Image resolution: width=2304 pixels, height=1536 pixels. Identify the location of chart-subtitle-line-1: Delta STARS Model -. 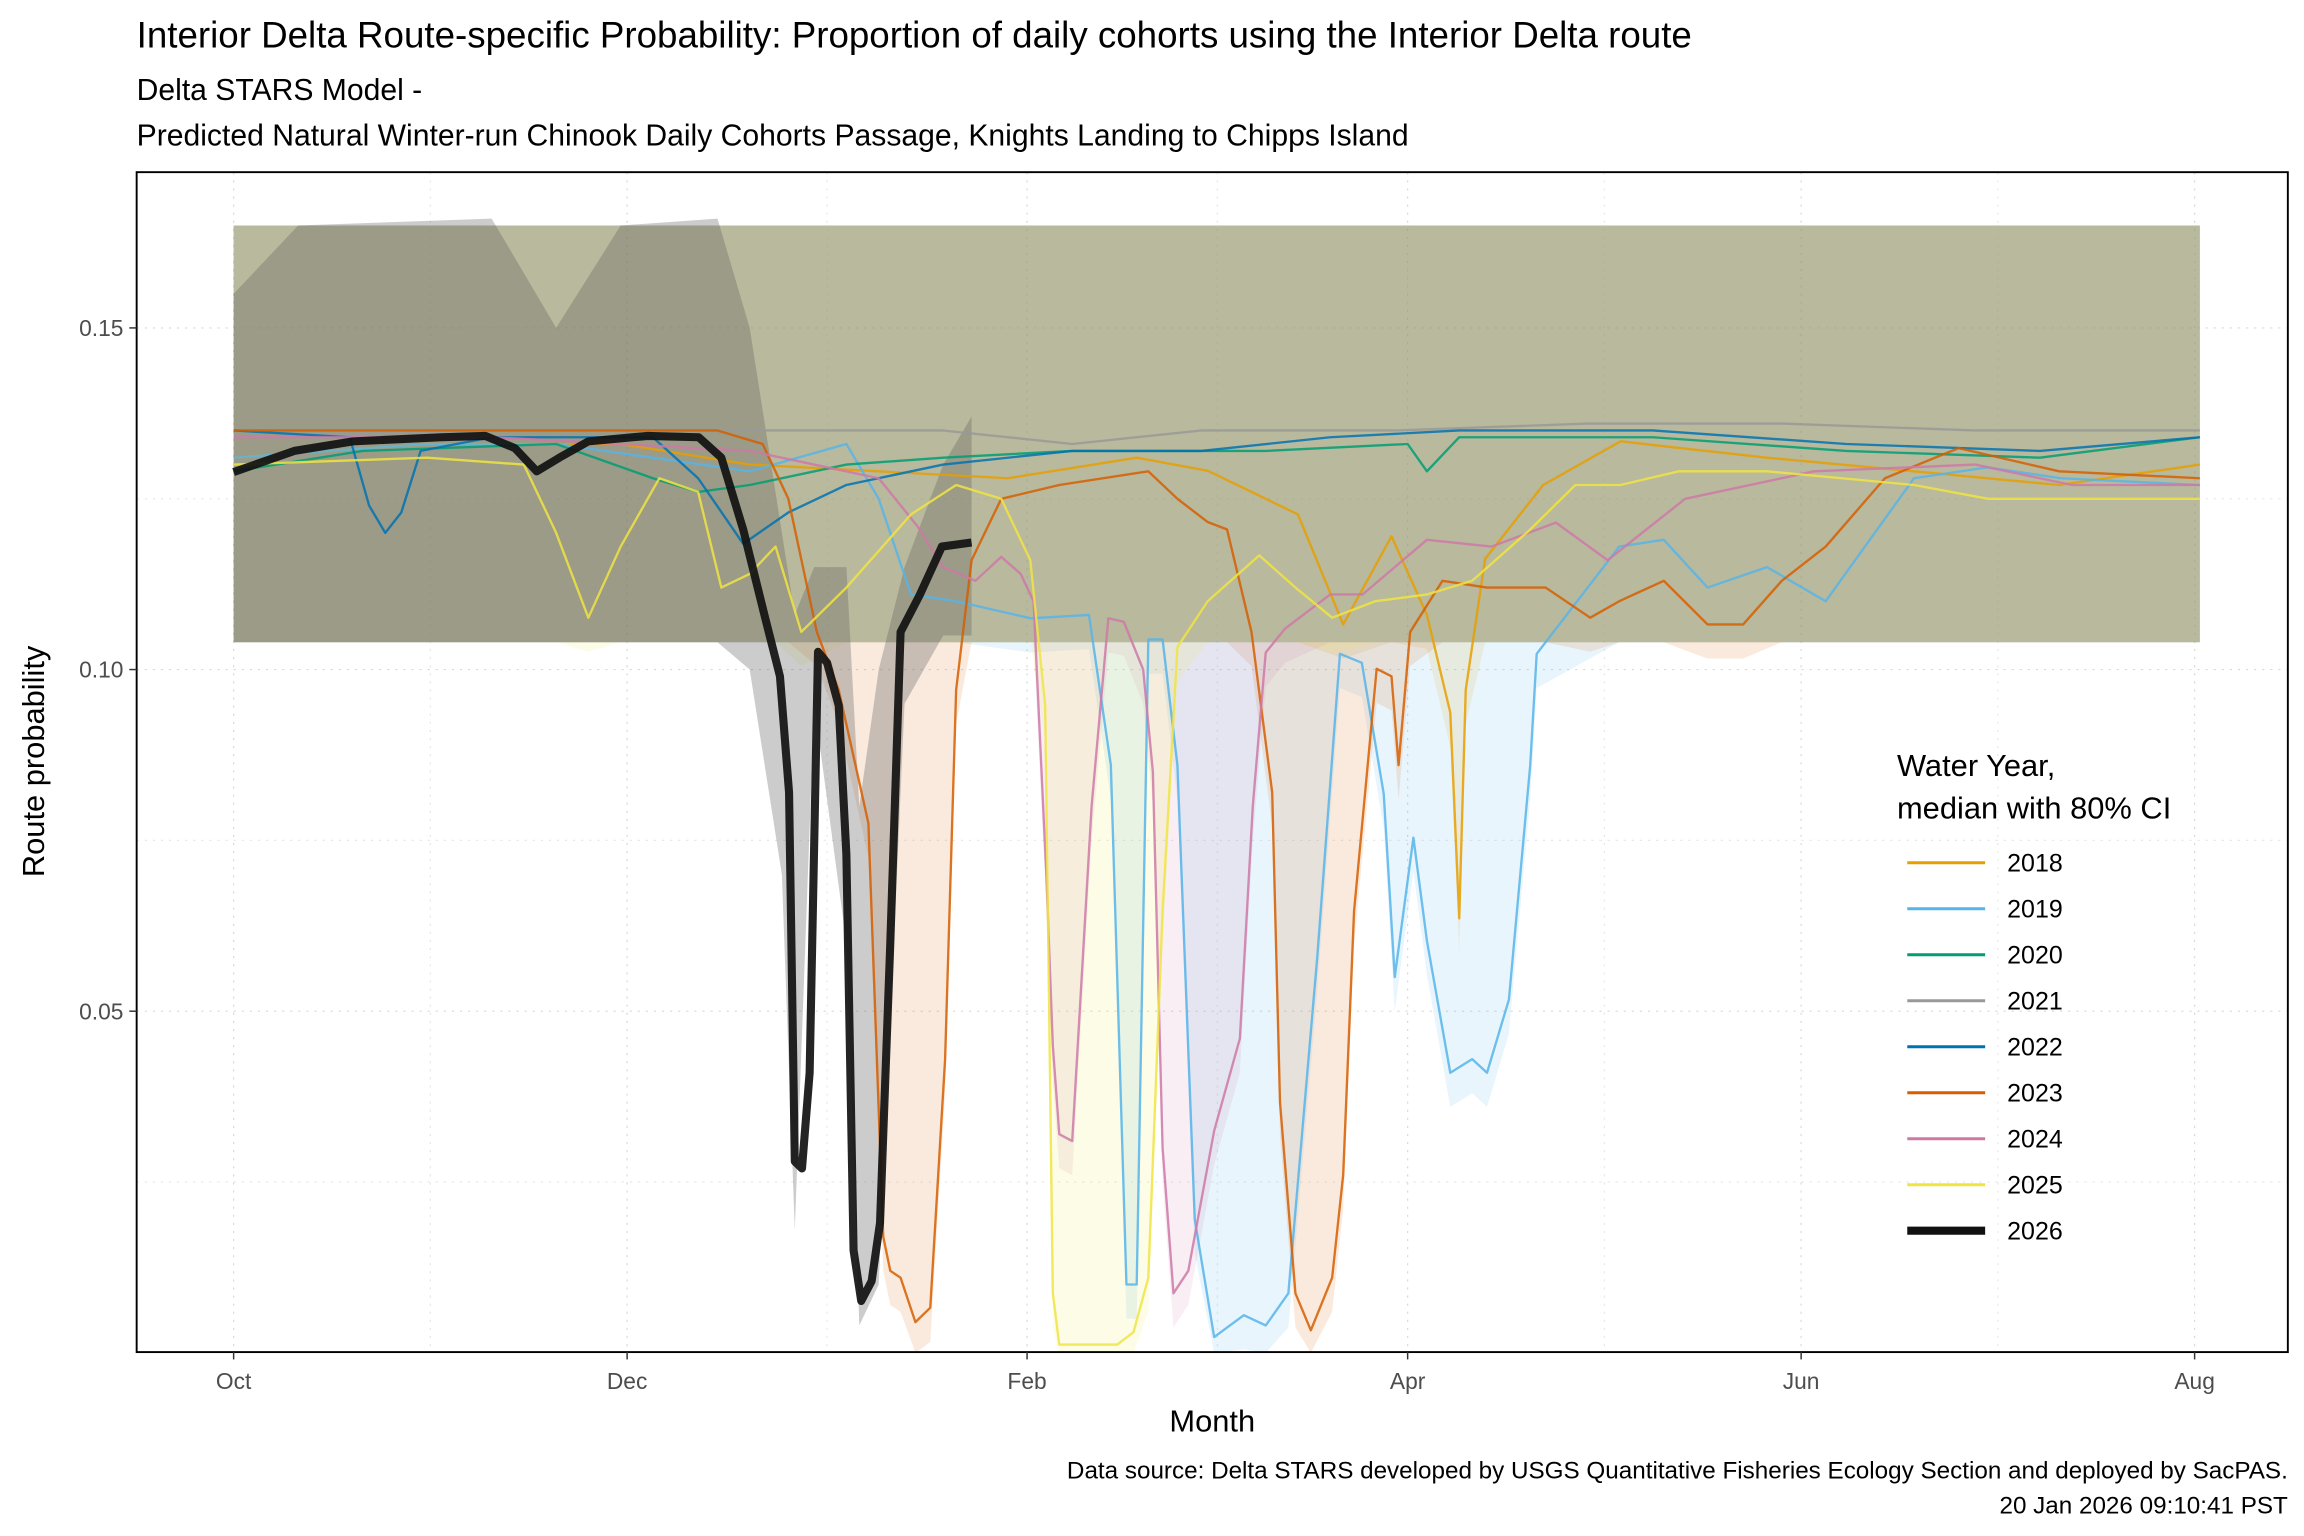
(280, 90).